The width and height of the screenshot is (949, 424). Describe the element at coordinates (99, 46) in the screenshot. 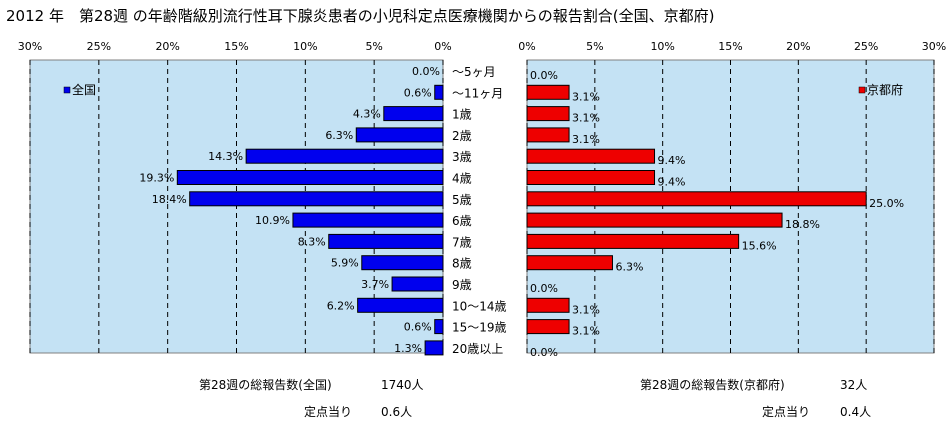

I see `nation-tick-label: 25%` at that location.